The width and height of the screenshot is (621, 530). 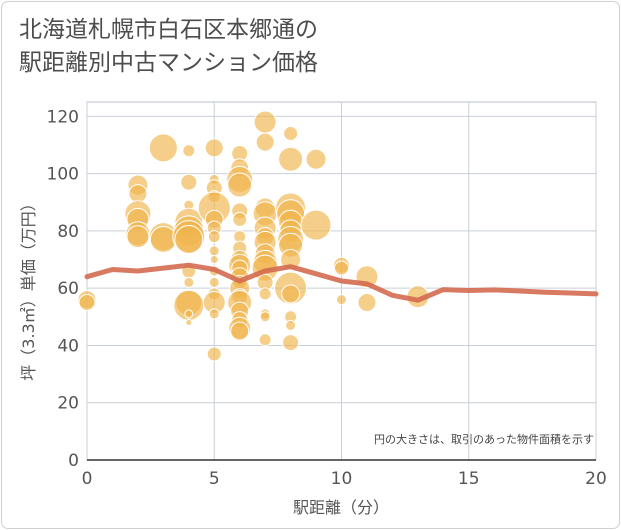 What do you see at coordinates (68, 232) in the screenshot?
I see `y-tick-label: 80` at bounding box center [68, 232].